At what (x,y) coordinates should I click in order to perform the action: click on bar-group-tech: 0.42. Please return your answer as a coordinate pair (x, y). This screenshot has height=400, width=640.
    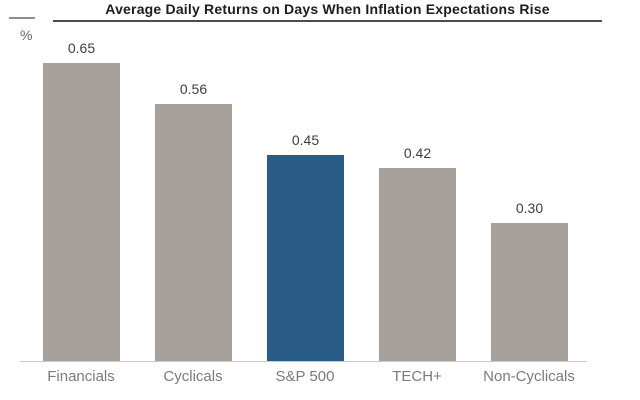
    Looking at the image, I should click on (417, 253).